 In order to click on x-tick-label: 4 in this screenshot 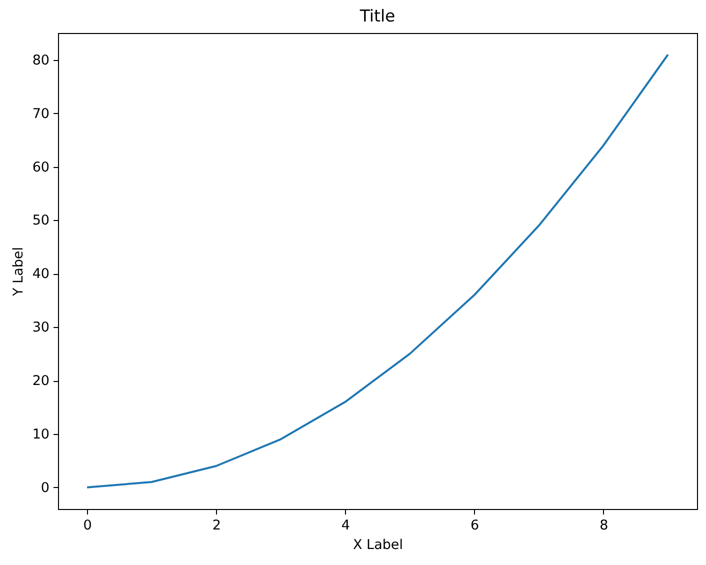, I will do `click(345, 526)`.